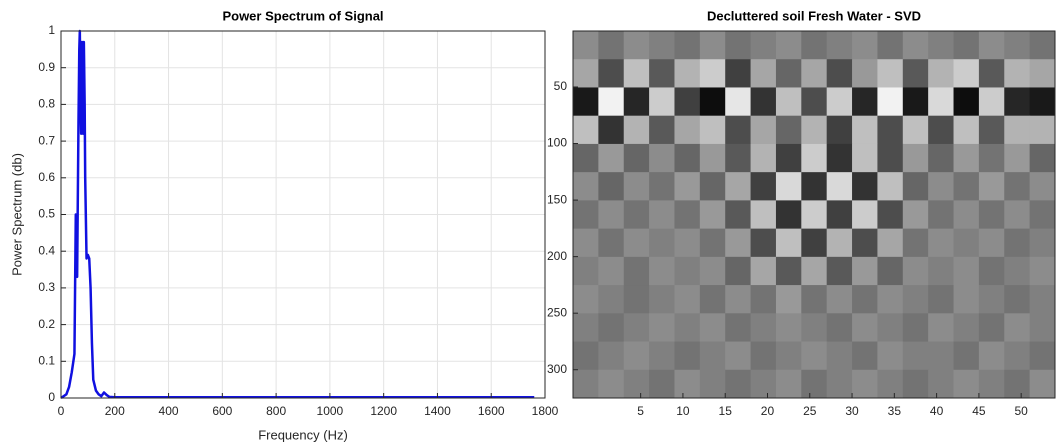 Image resolution: width=1057 pixels, height=446 pixels. Describe the element at coordinates (937, 411) in the screenshot. I see `x-tick-label: 40` at that location.